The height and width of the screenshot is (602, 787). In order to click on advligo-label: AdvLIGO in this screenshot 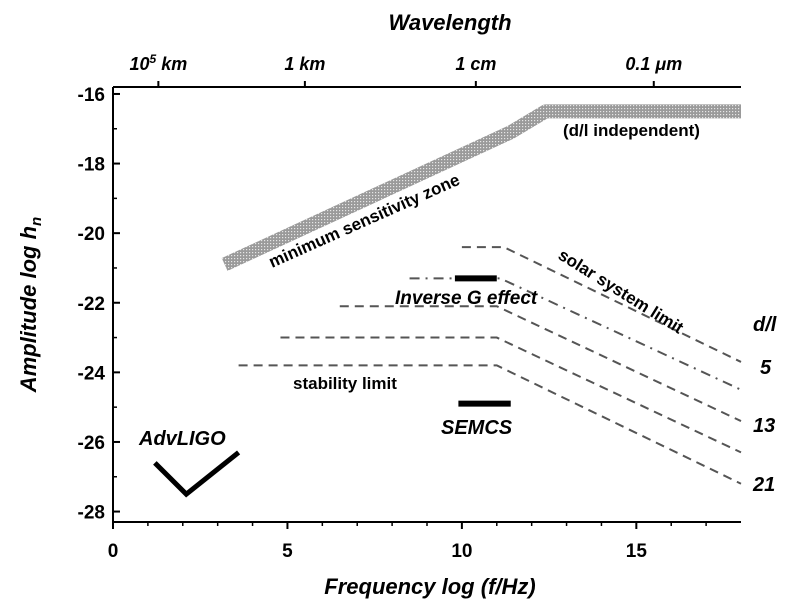, I will do `click(182, 439)`.